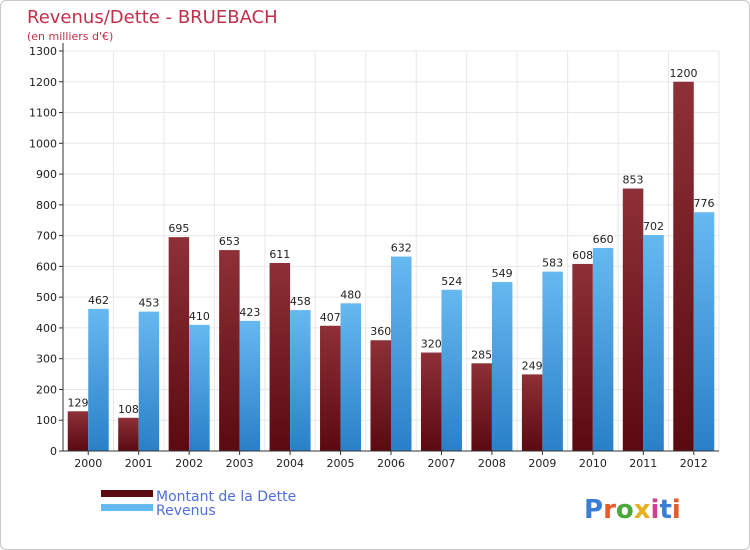  I want to click on x-tick-label: 2005, so click(341, 463).